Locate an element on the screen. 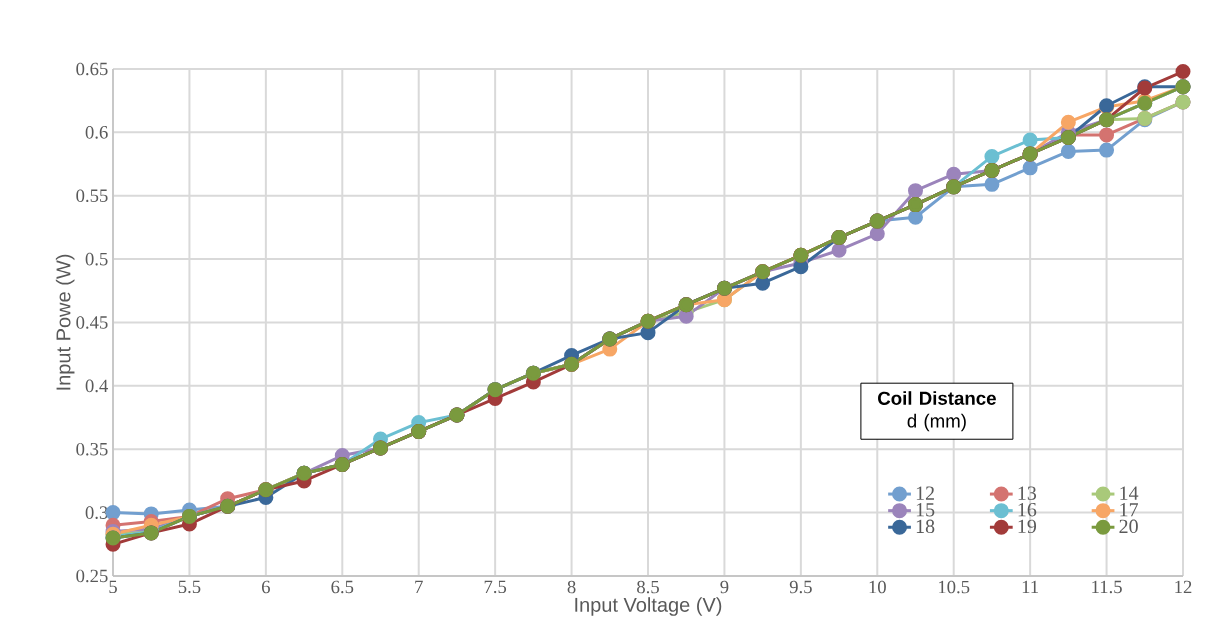  y-tick-label: 0.65 is located at coordinates (92, 69).